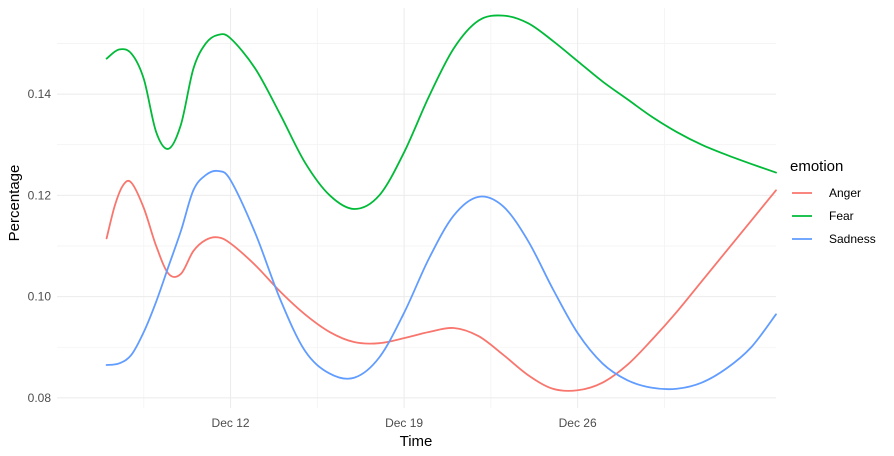  I want to click on y-axis-tick-labels: 0.08 0.10 0.12 0.14, so click(40, 246).